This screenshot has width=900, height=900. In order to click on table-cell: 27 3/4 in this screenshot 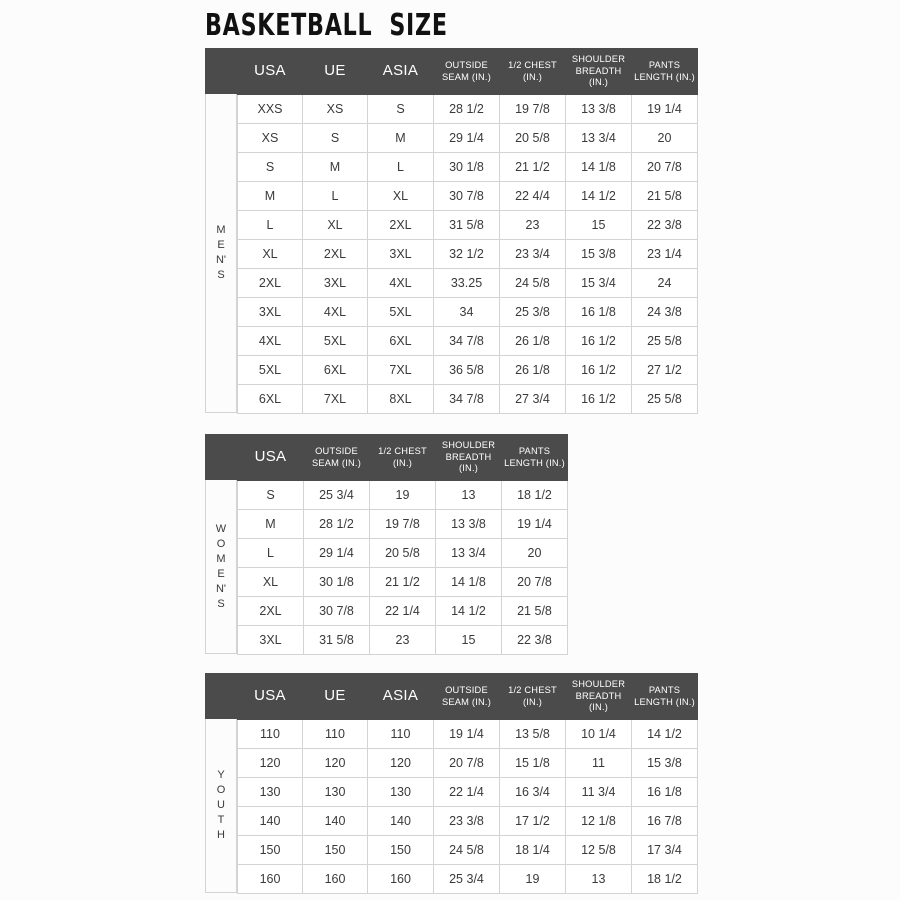, I will do `click(532, 399)`.